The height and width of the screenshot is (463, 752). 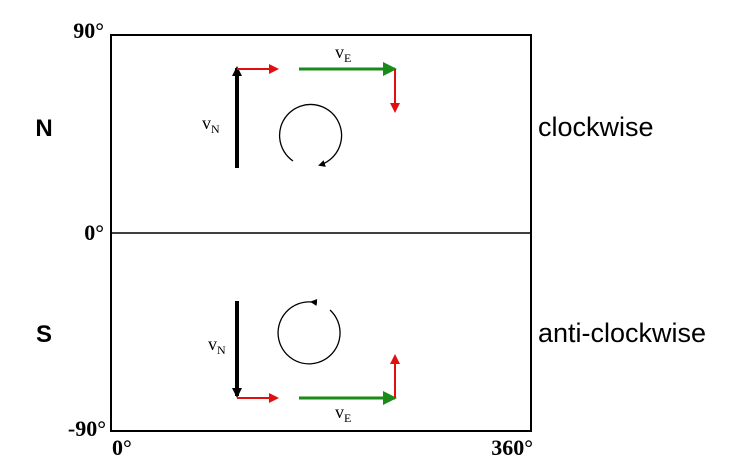 I want to click on north-ve-label: vE, so click(x=343, y=53).